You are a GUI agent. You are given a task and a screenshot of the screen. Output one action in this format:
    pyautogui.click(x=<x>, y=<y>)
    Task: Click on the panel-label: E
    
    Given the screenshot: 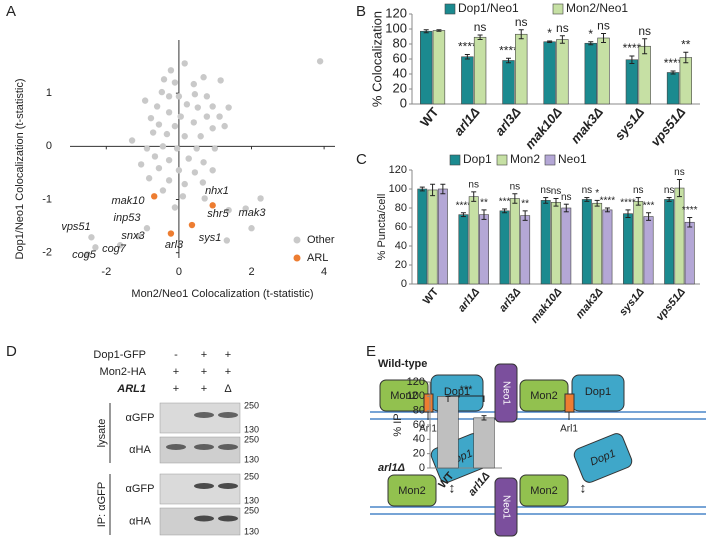 What is the action you would take?
    pyautogui.click(x=371, y=351)
    